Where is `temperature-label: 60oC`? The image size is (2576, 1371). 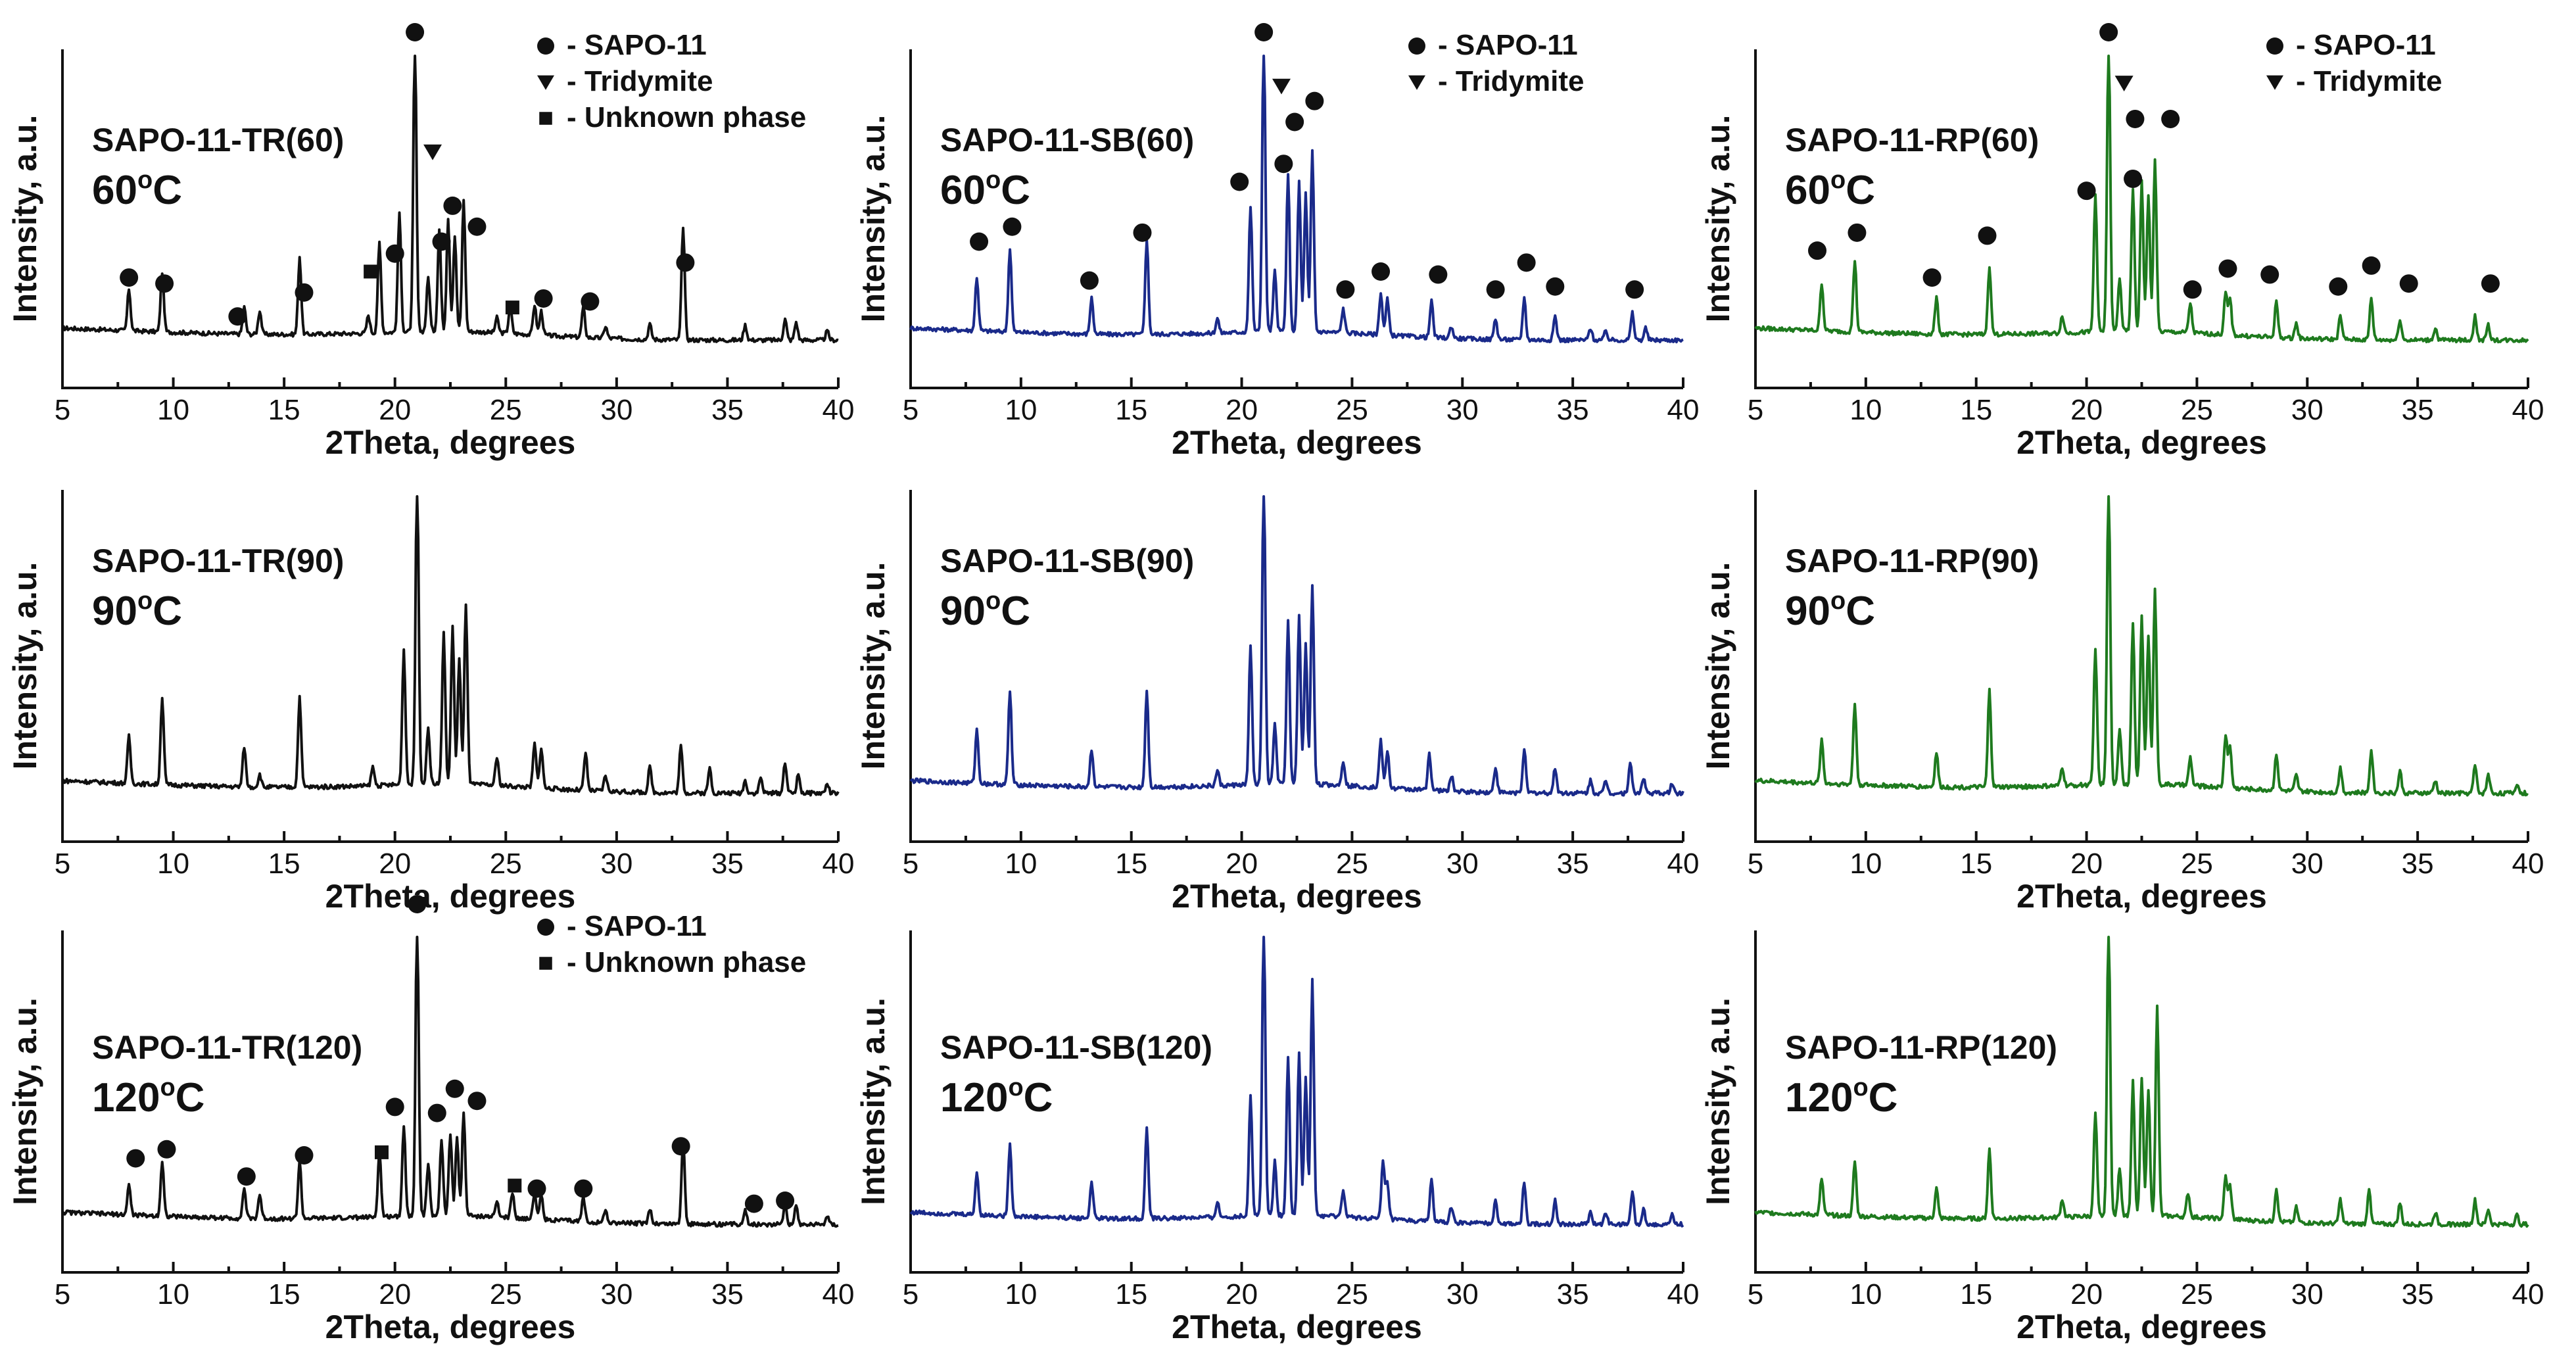
temperature-label: 60oC is located at coordinates (1830, 189).